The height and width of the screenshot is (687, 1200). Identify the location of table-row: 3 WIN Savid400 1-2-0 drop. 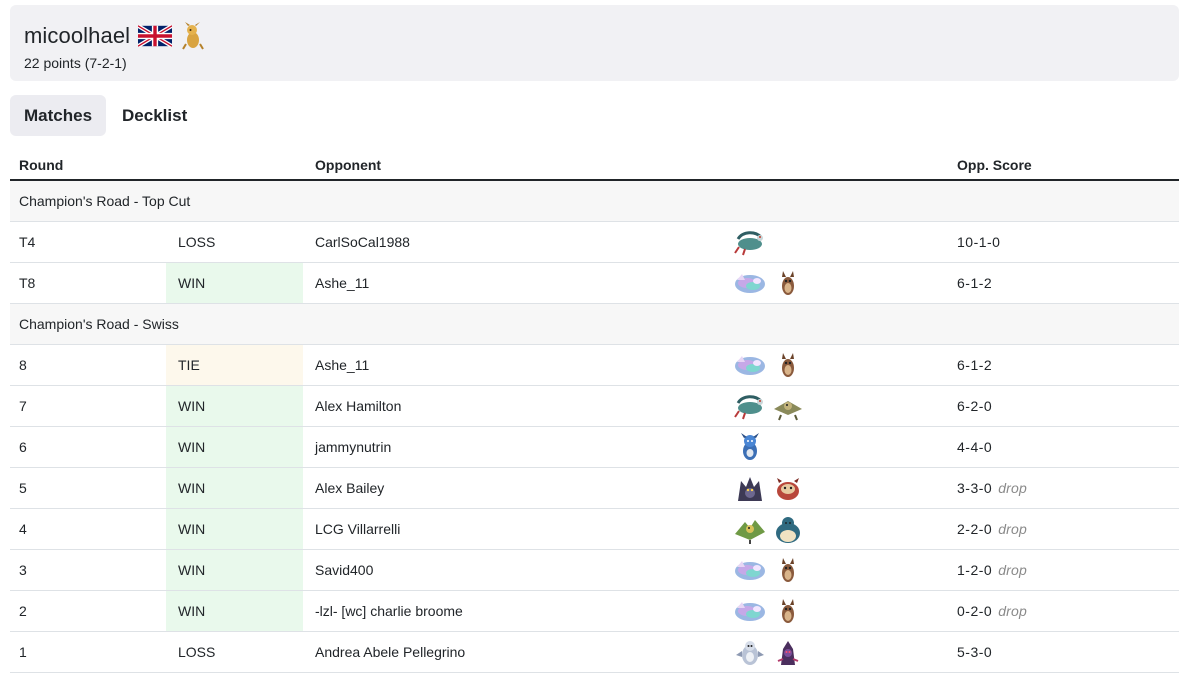
(594, 570).